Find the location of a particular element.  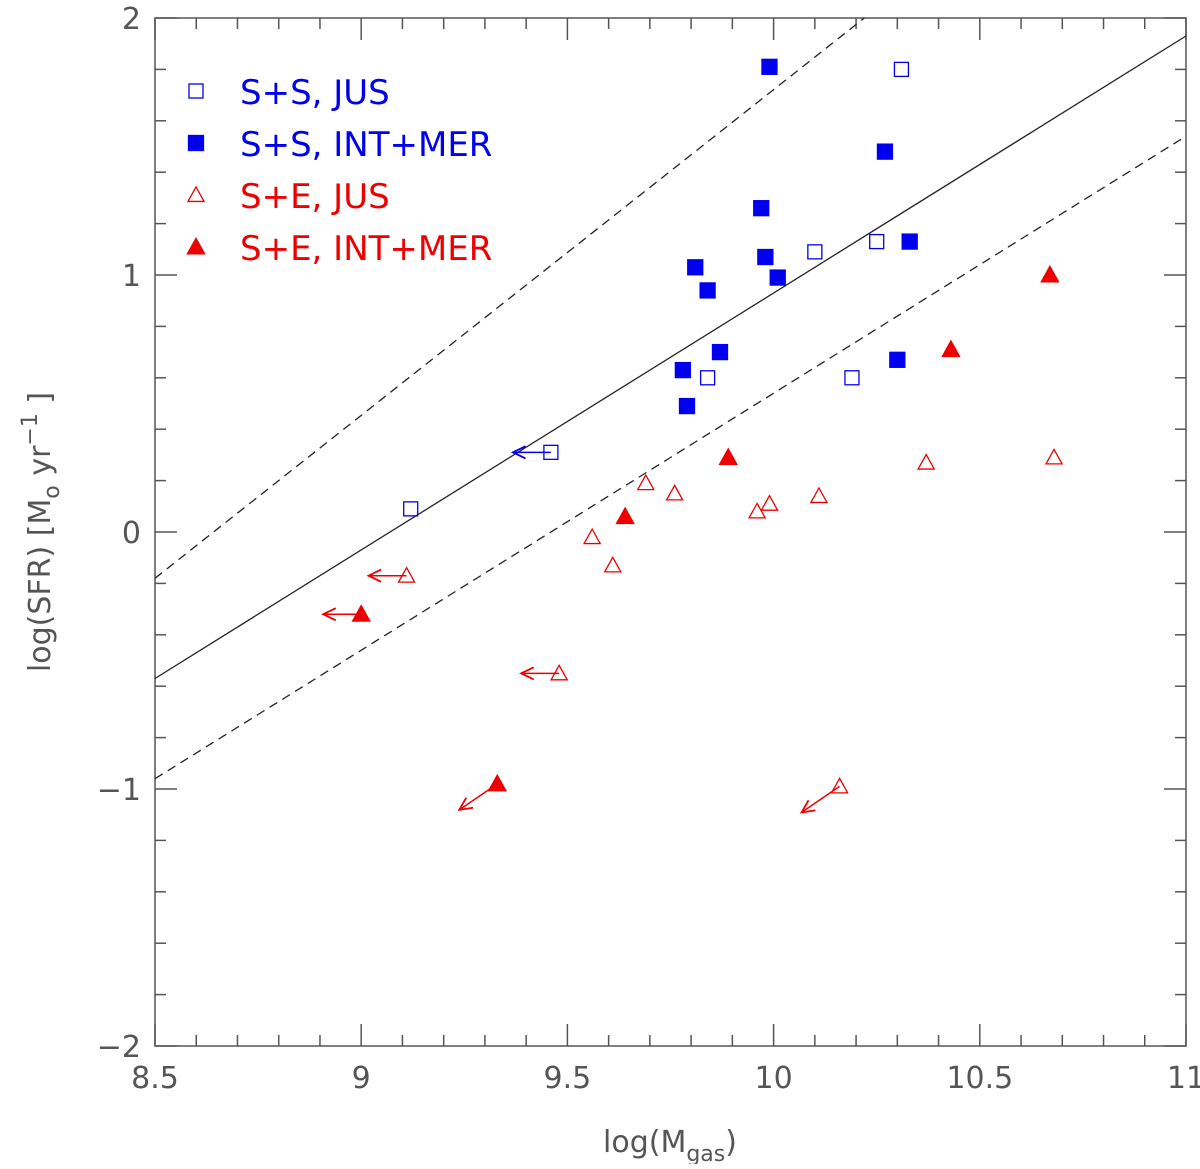

x-tick-label: 11 is located at coordinates (1183, 1078).